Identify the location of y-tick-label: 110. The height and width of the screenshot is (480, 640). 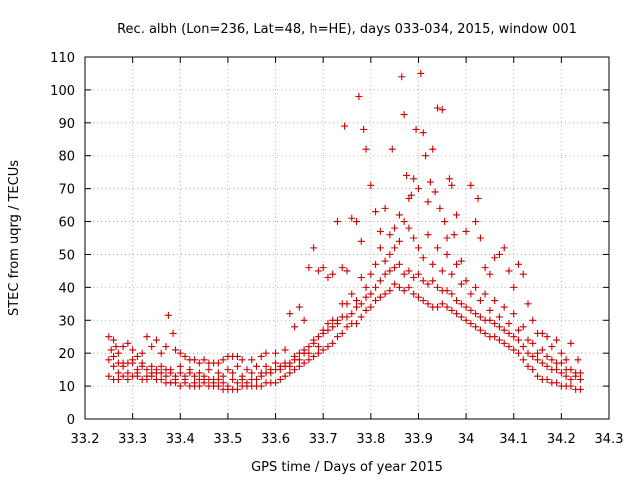
(62, 58).